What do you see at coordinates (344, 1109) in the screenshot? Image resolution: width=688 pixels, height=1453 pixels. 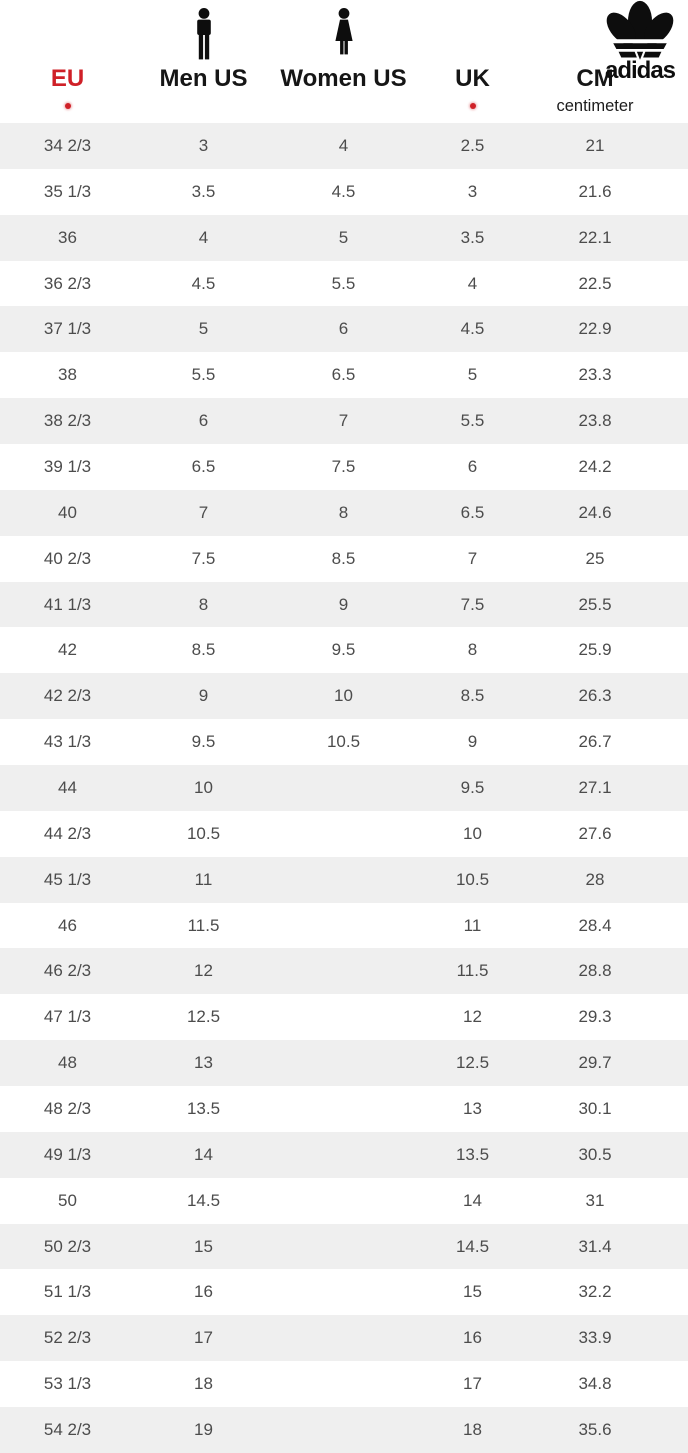 I see `table-row: 48 2/3 13.5 13 30.1` at bounding box center [344, 1109].